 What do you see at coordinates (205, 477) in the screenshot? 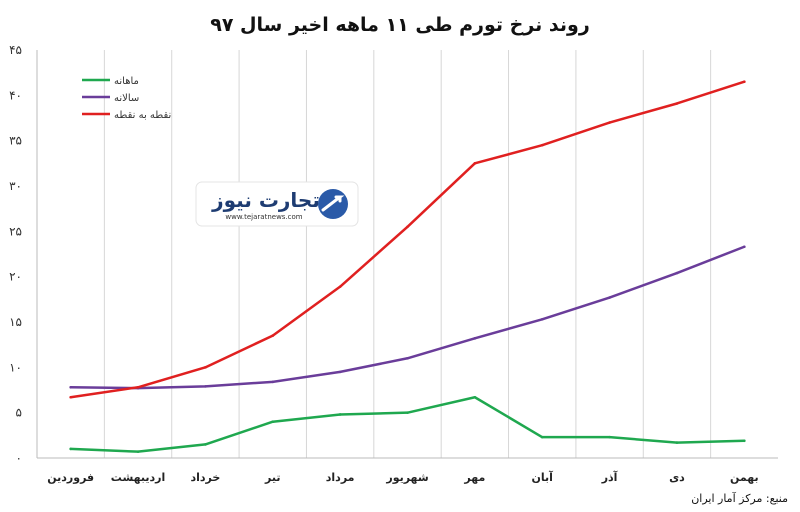
I see `x-tick-label: خرداد` at bounding box center [205, 477].